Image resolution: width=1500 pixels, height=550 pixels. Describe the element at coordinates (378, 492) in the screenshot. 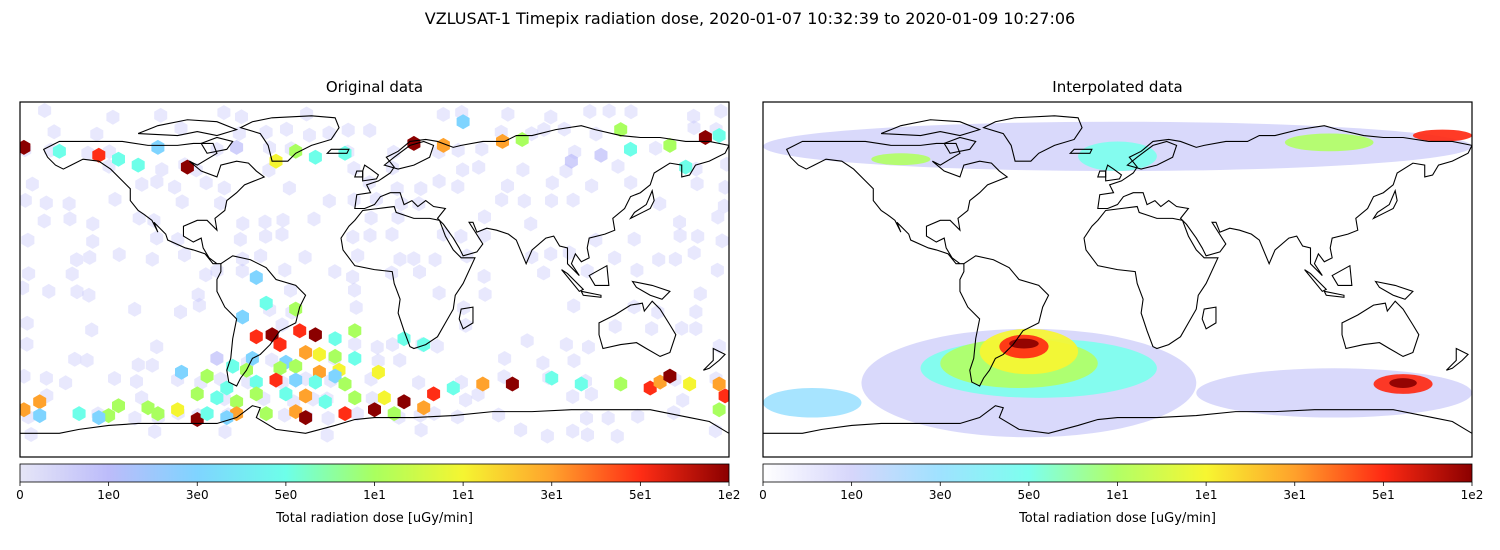

I see `left-colorbar-ticks: 0 1e0 3e0 5e0 1e1 1e1 3e1 5e1 1e2` at that location.